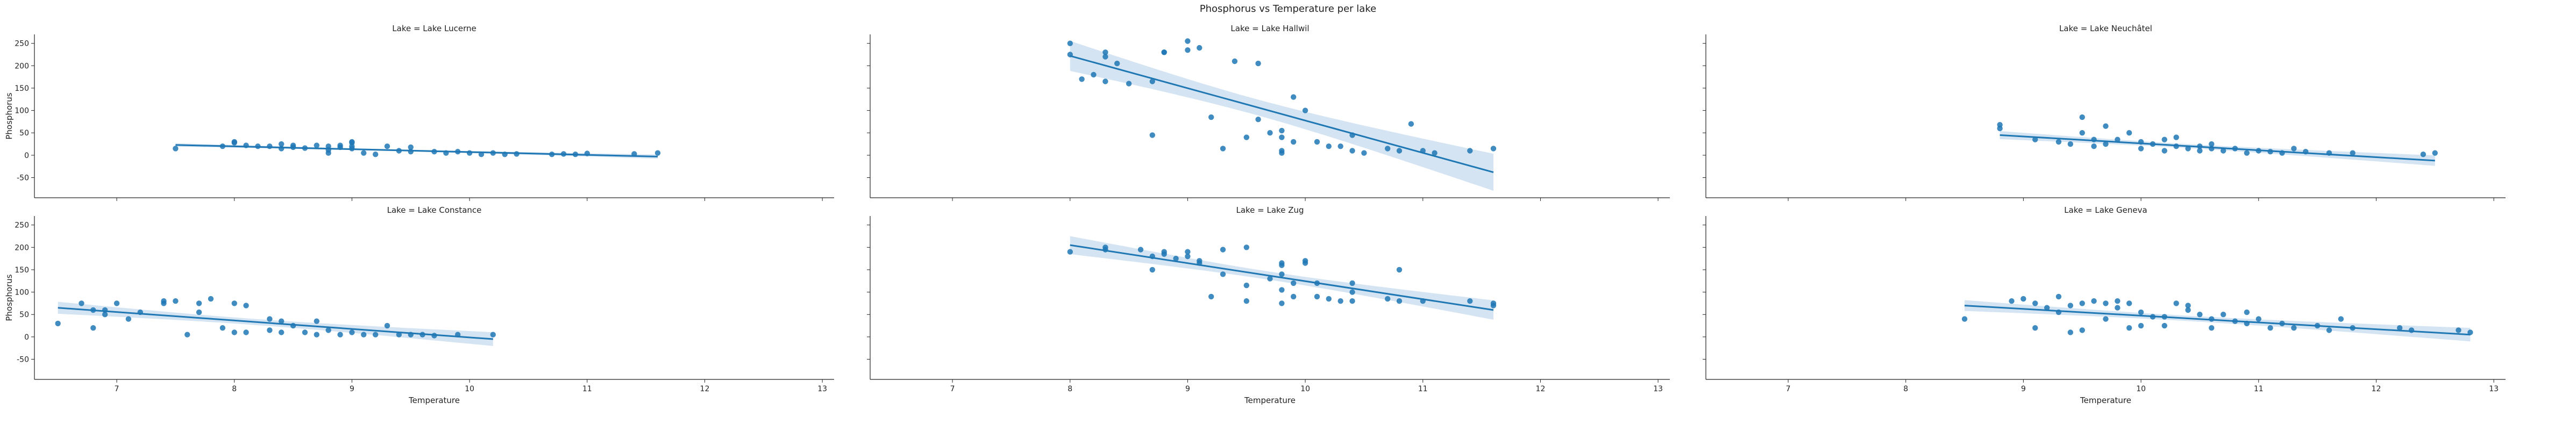 The height and width of the screenshot is (424, 2576). Describe the element at coordinates (470, 389) in the screenshot. I see `x-tick-label: 10` at that location.